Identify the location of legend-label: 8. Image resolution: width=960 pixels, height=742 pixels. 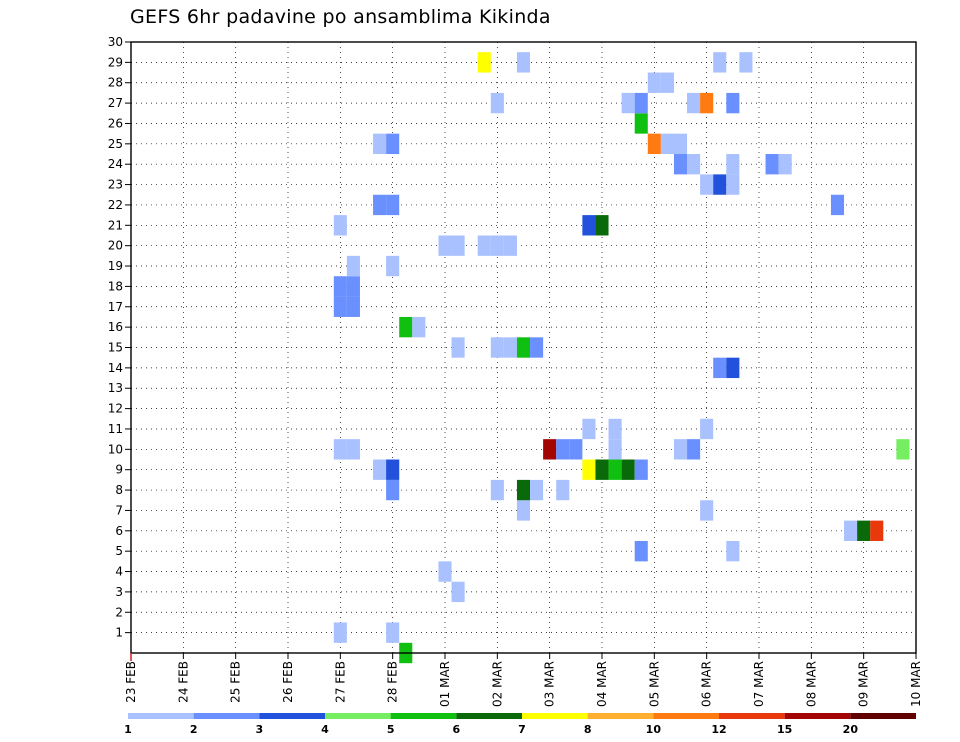
(588, 729).